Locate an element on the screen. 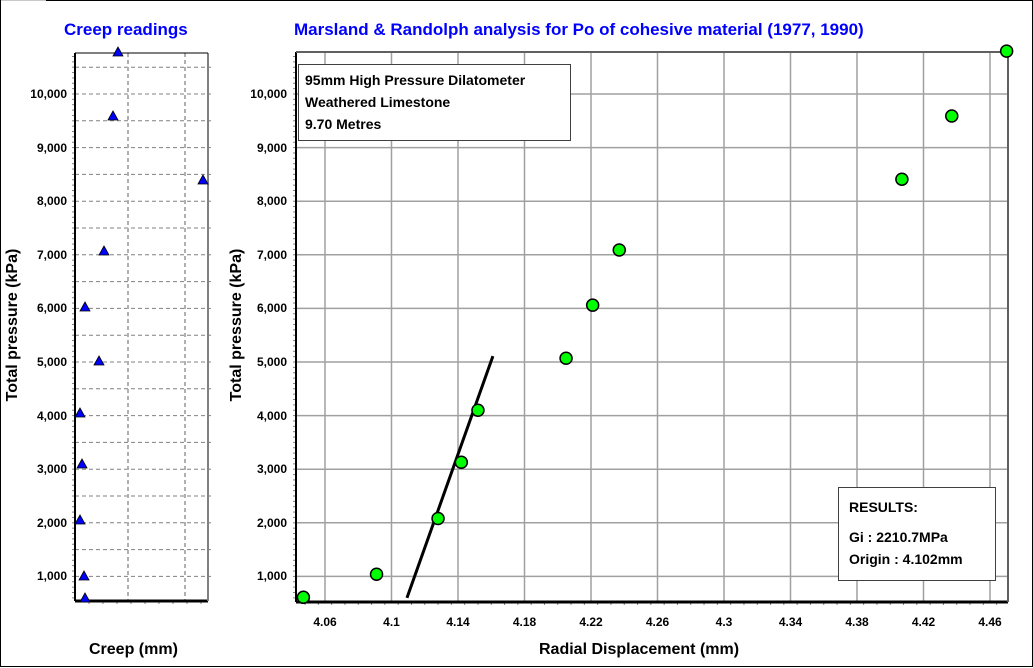 Image resolution: width=1033 pixels, height=668 pixels. creep-y-tick-label: 6,000 is located at coordinates (51, 308).